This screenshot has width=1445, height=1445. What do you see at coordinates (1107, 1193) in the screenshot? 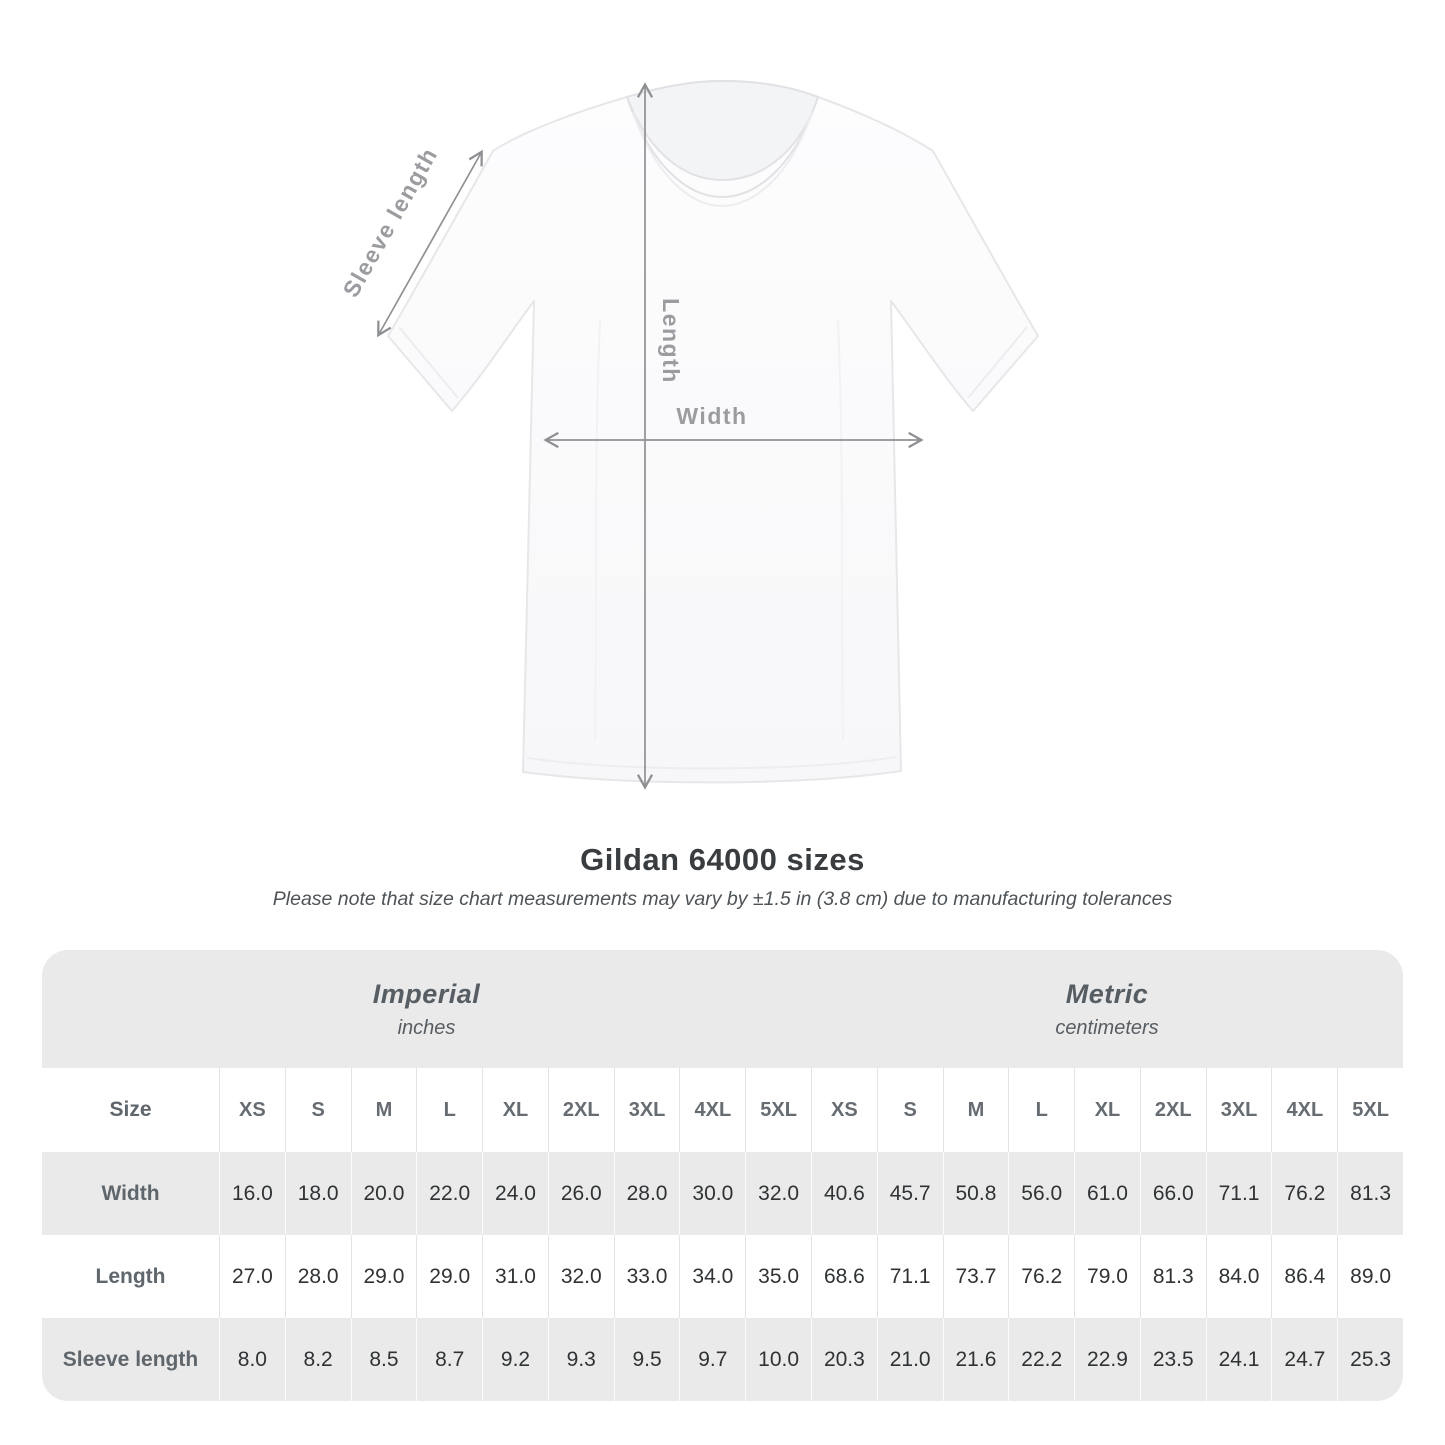
I see `measurement-value-cell: 61.0` at bounding box center [1107, 1193].